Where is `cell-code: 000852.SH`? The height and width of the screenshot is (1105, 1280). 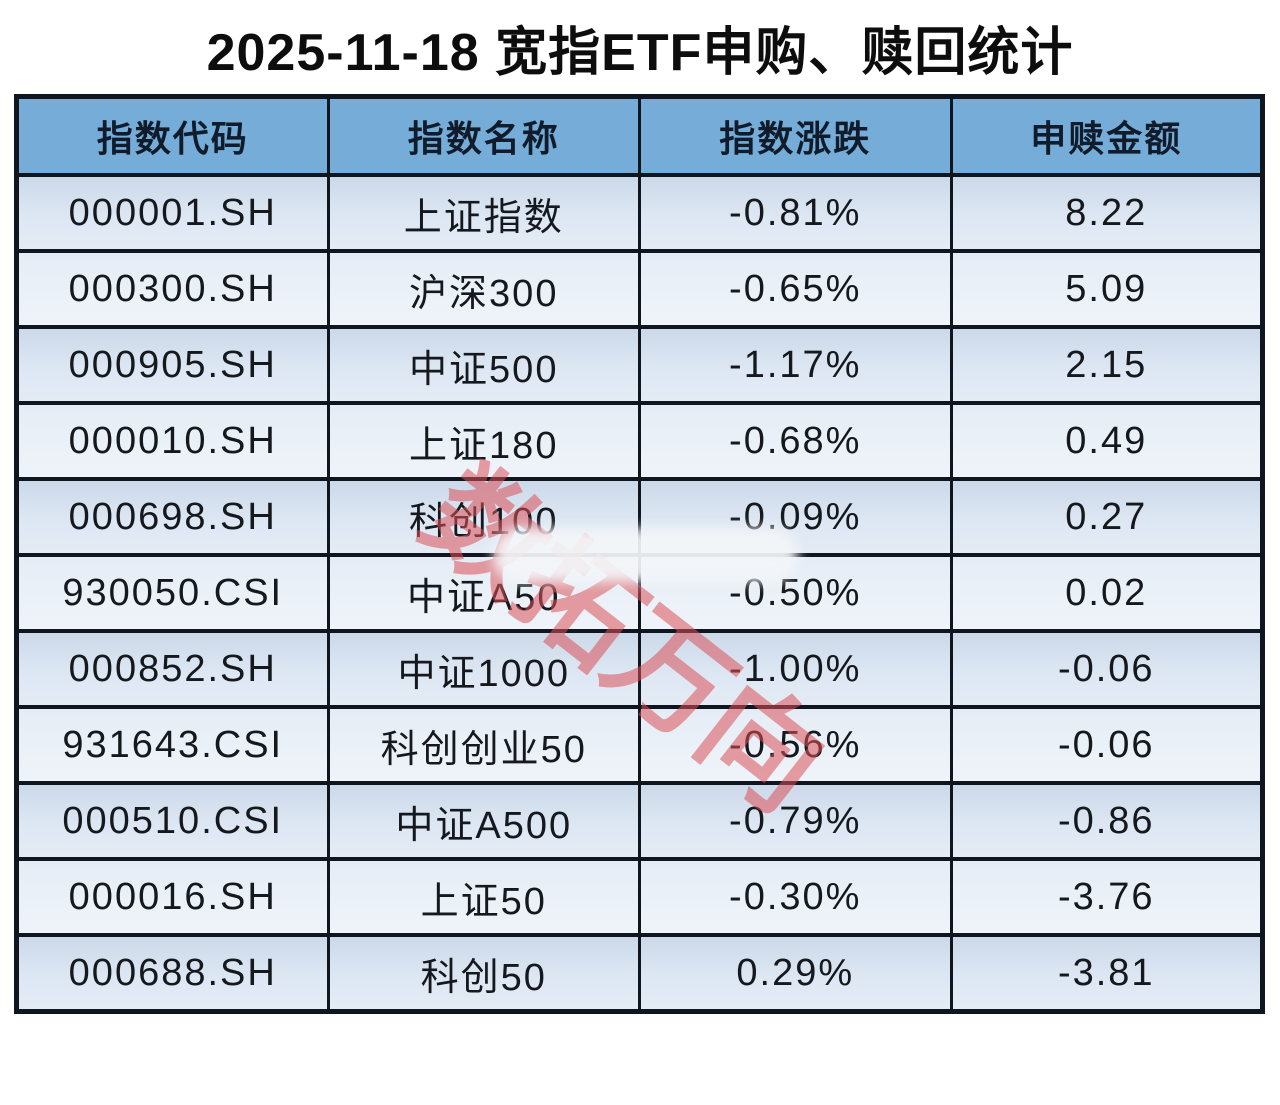
cell-code: 000852.SH is located at coordinates (172, 669).